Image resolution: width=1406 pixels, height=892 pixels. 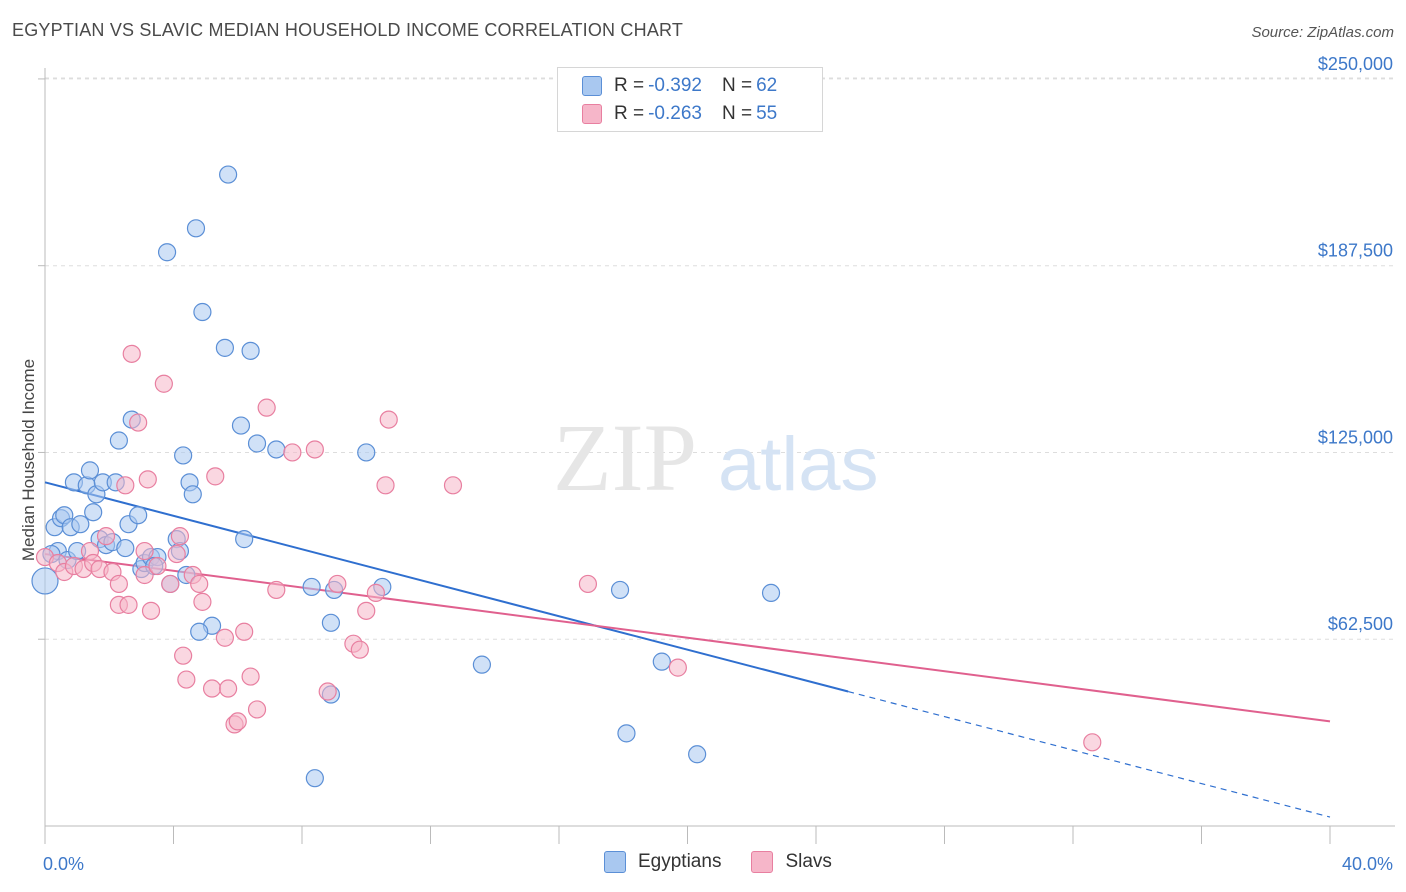 What do you see at coordinates (1322, 32) in the screenshot?
I see `source-label: Source: ZipAtlas.com` at bounding box center [1322, 32].